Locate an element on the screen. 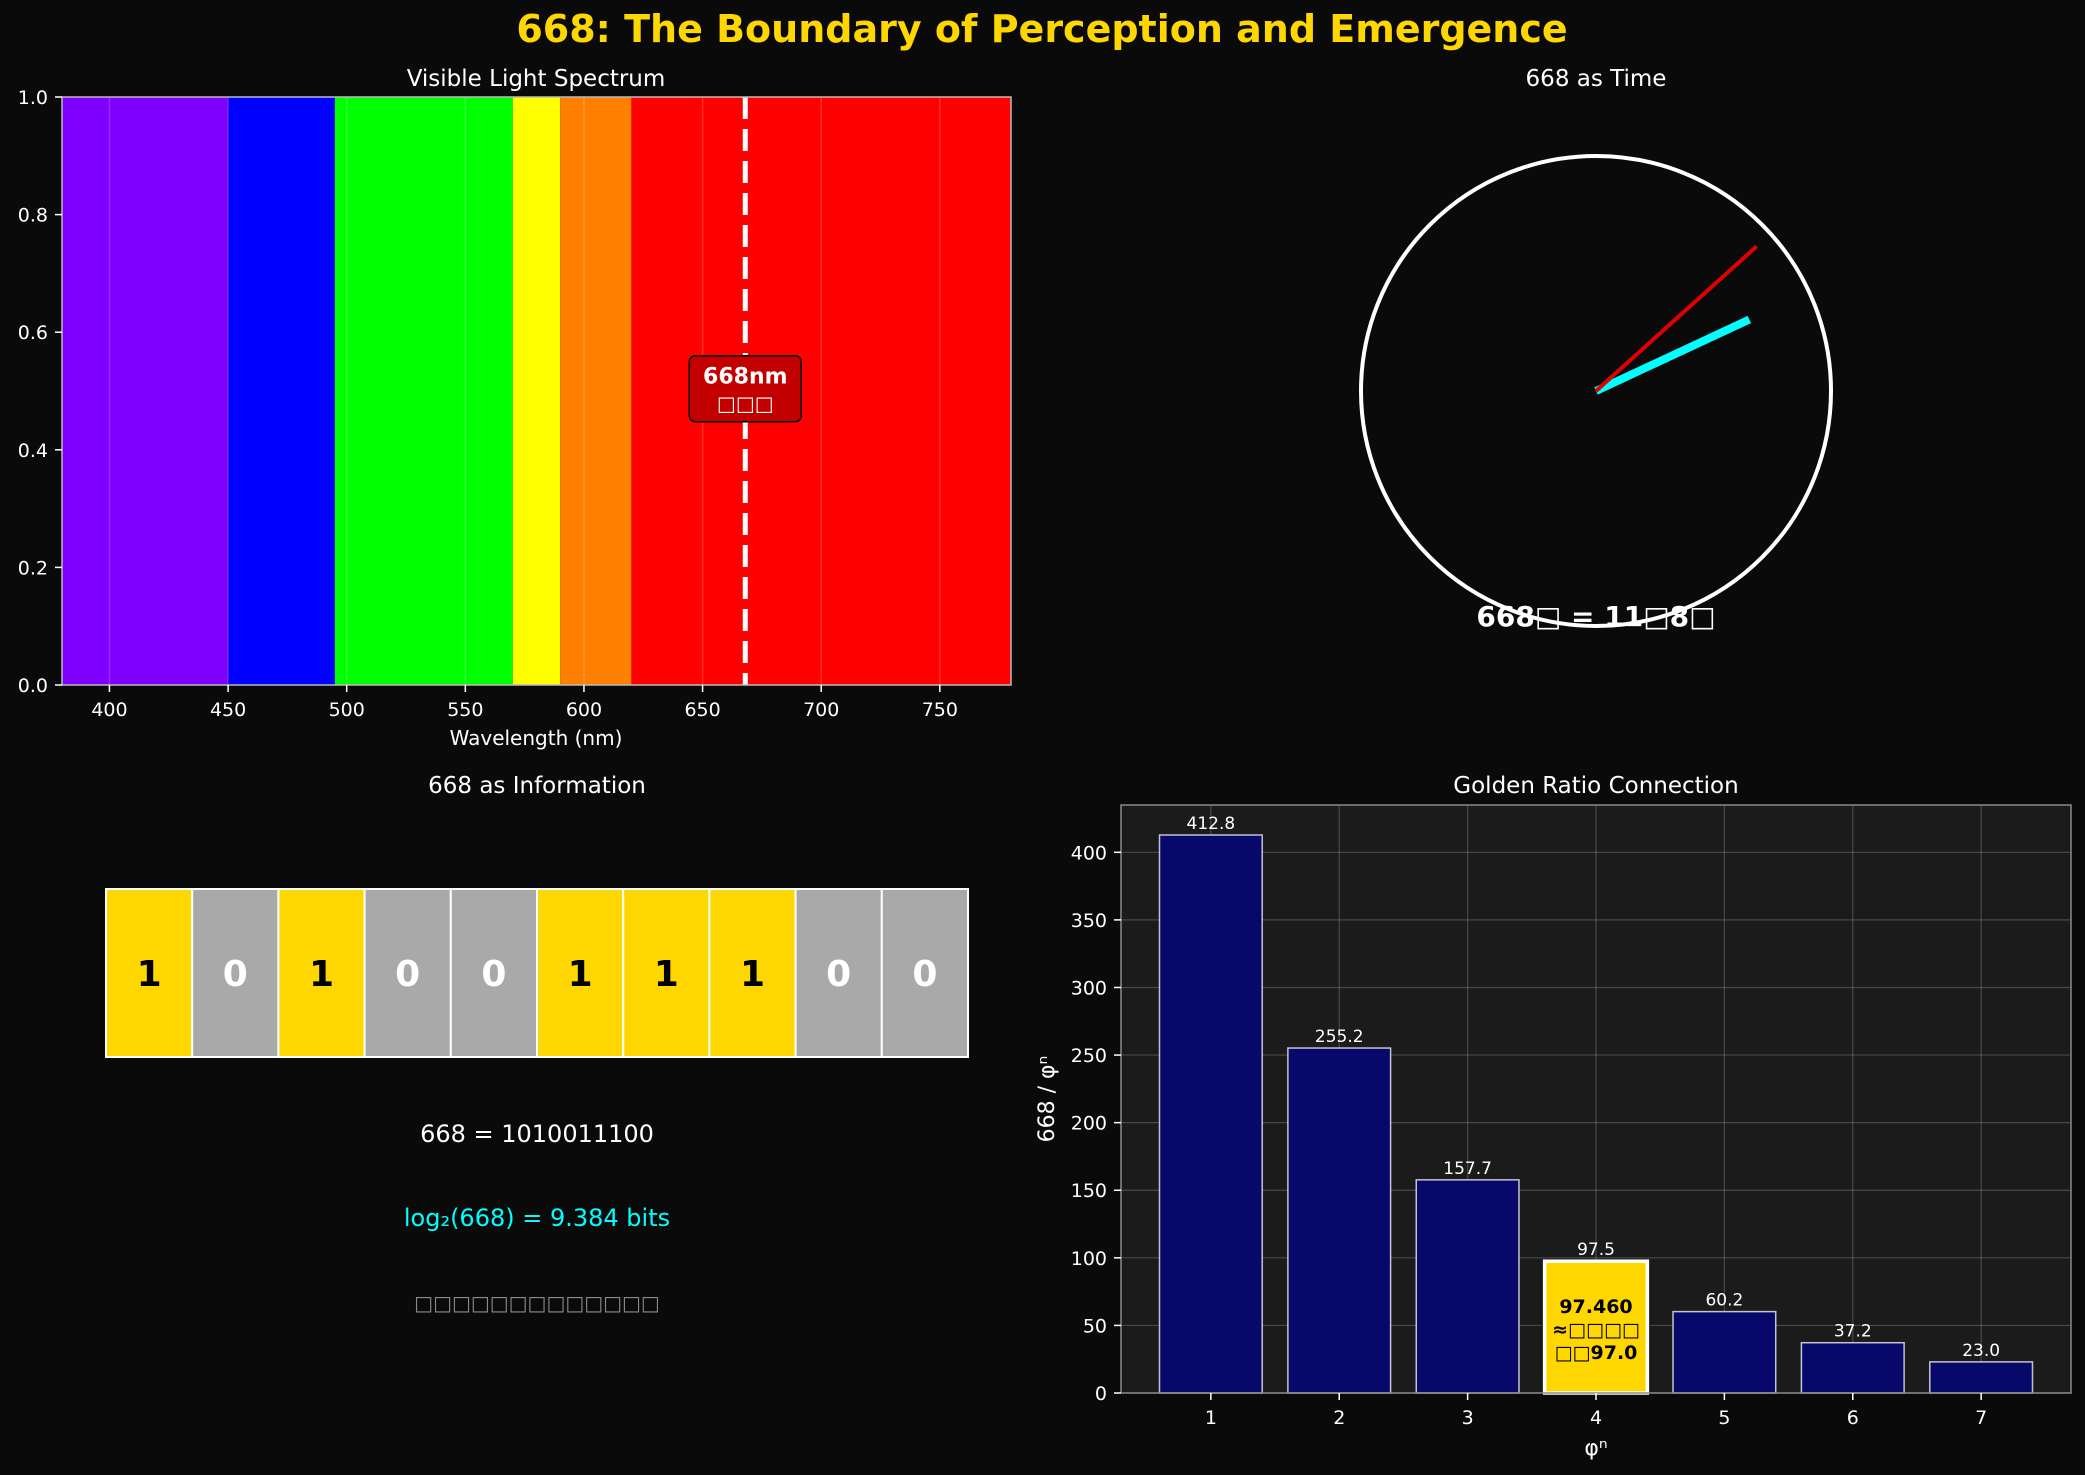 This screenshot has width=2085, height=1475. bit-value-3: 0 is located at coordinates (407, 974).